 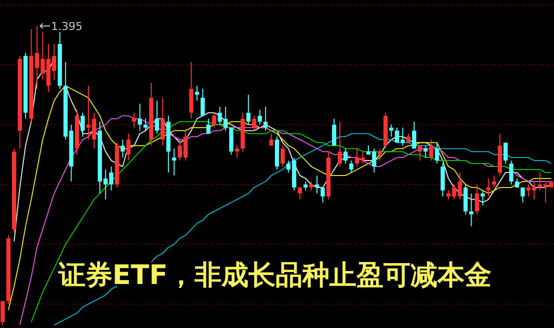 I want to click on annotation: 1.395, so click(x=66, y=26).